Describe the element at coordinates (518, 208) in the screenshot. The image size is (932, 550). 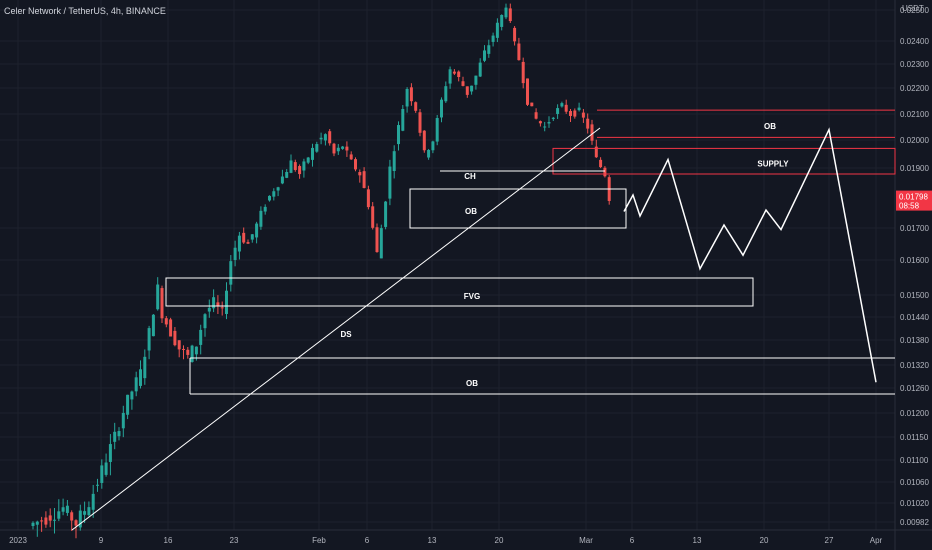
I see `zone-ob-box` at that location.